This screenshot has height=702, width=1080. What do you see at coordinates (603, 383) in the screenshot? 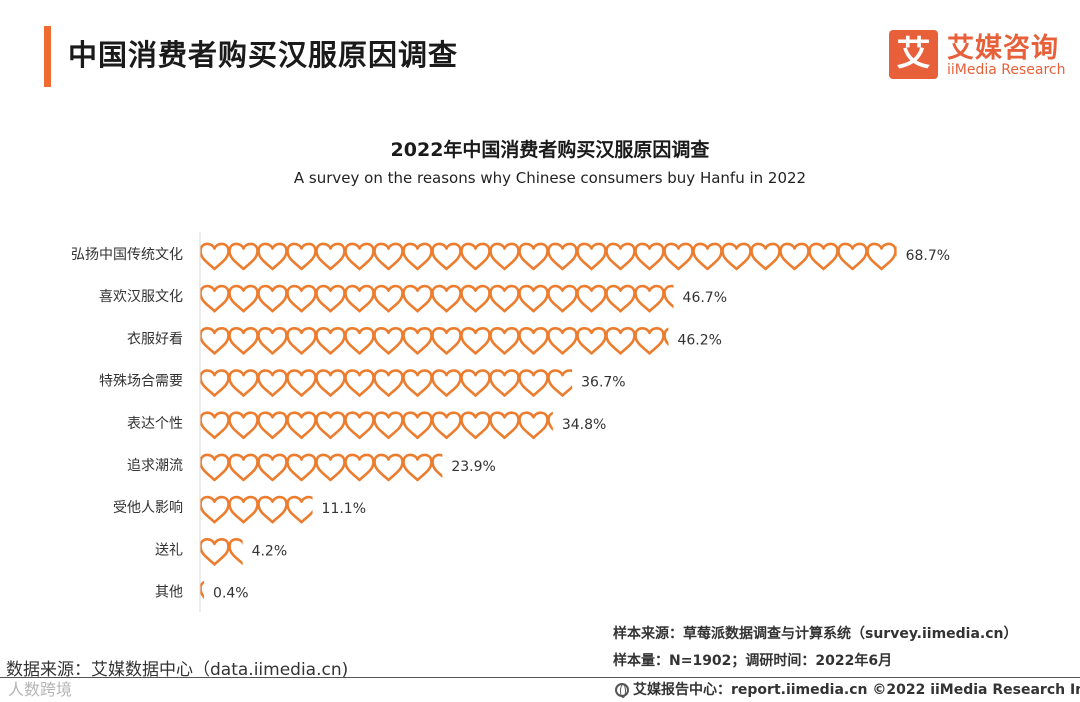
I see `value-label: 36.7%` at bounding box center [603, 383].